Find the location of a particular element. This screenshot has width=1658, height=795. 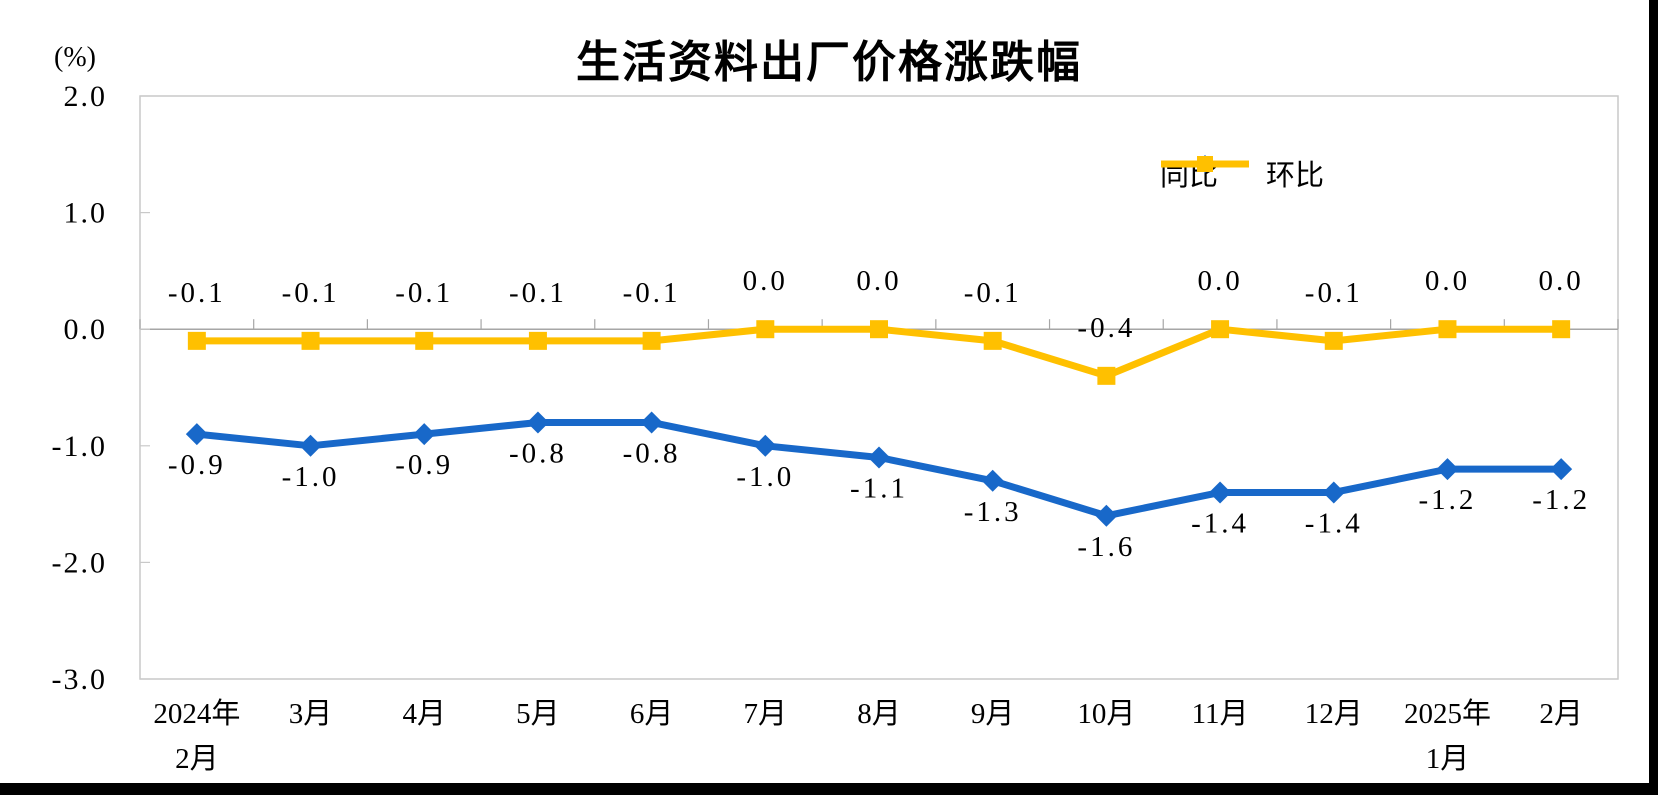

x-axis-category-label: 9月 is located at coordinates (993, 714).